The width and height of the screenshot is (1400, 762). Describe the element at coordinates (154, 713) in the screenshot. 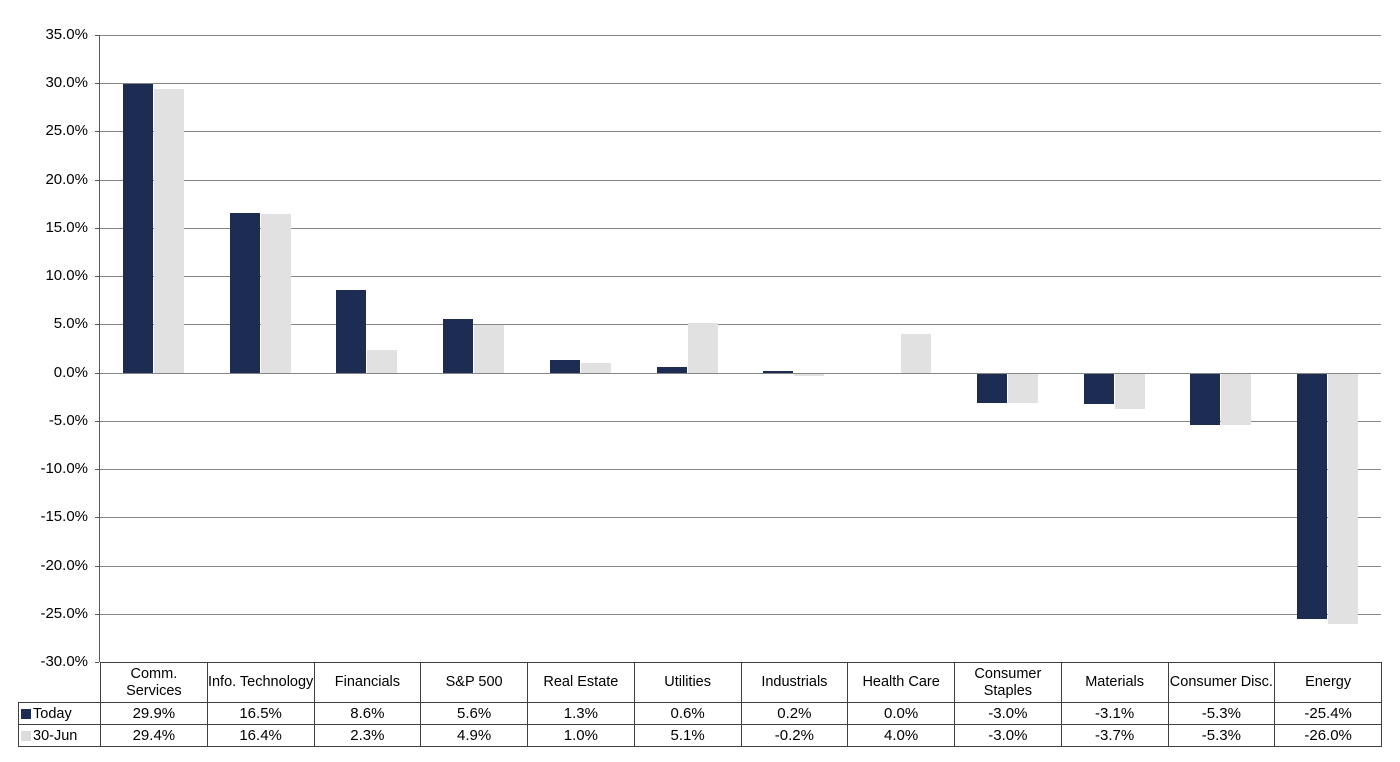

I see `value-cell-today-comm-services: 29.9%` at that location.